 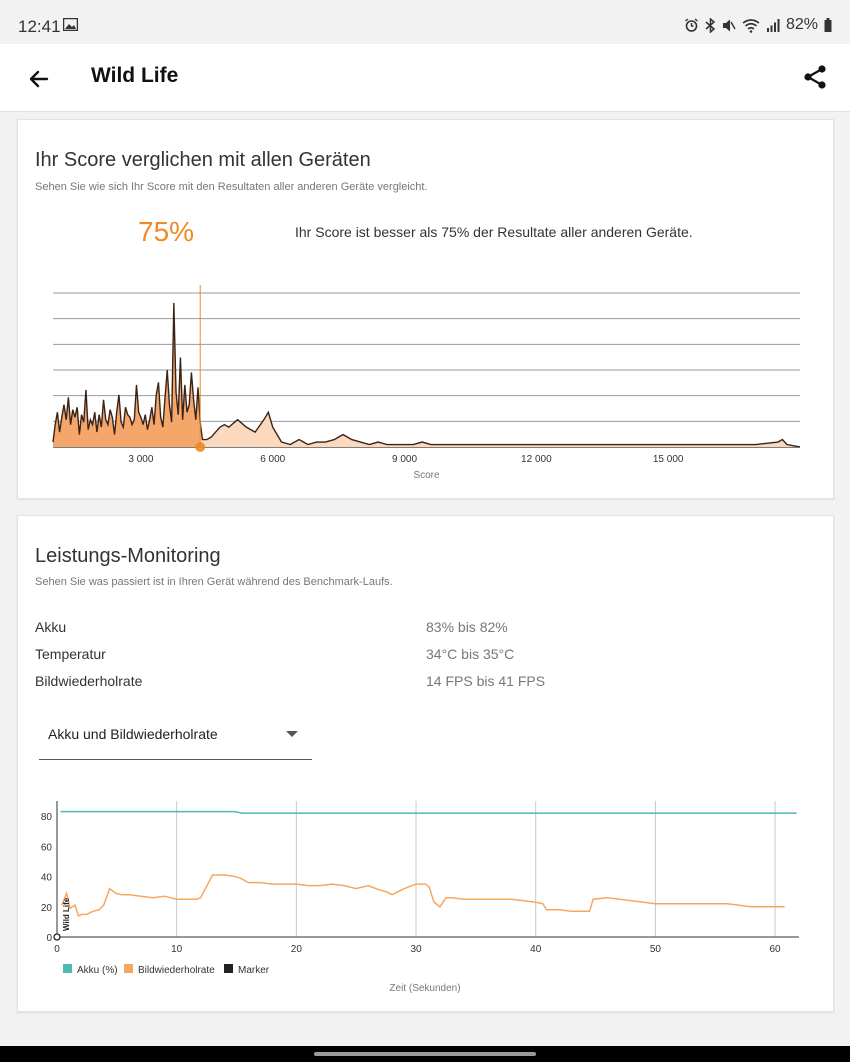 What do you see at coordinates (467, 627) in the screenshot?
I see `metric-value-battery: 83% bis 82%` at bounding box center [467, 627].